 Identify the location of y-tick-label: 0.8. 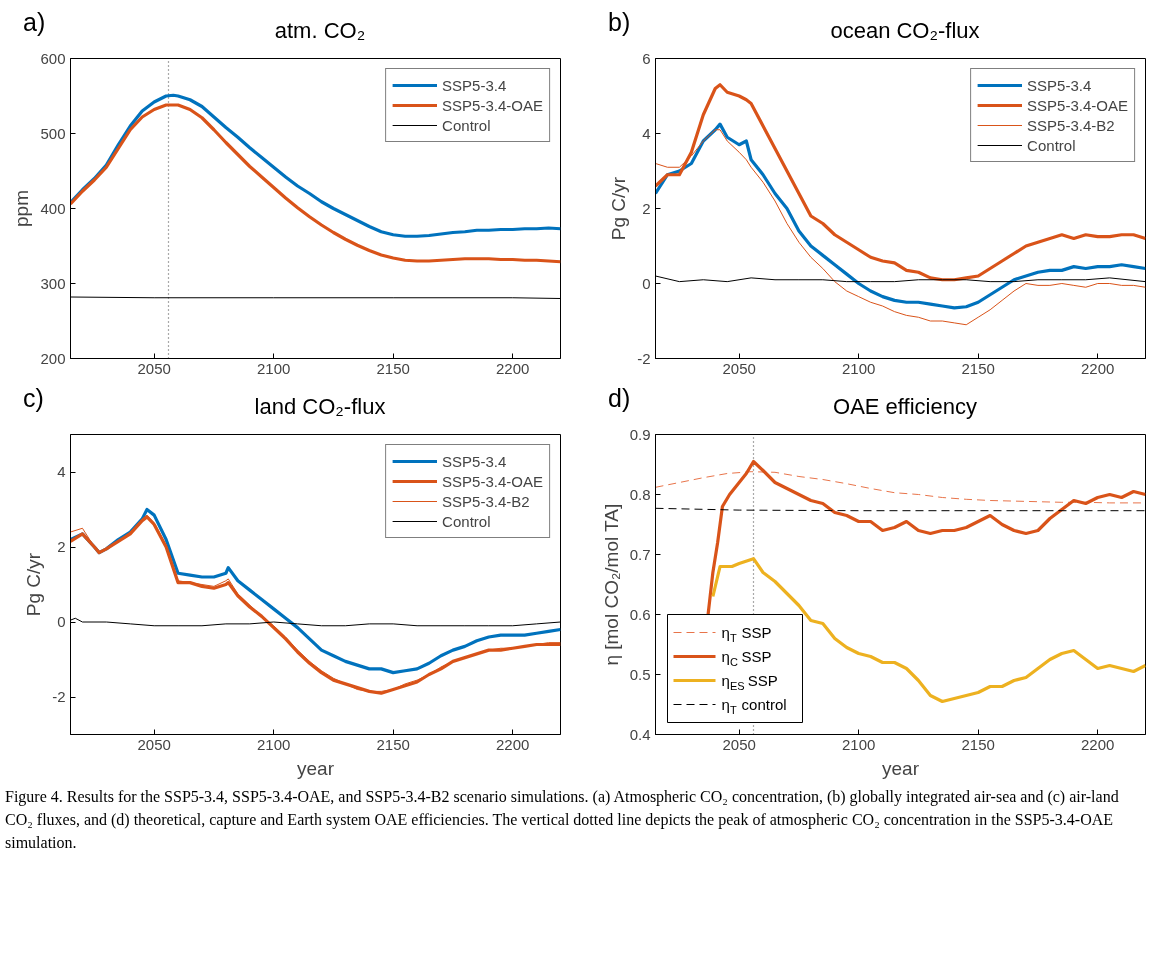
(640, 494).